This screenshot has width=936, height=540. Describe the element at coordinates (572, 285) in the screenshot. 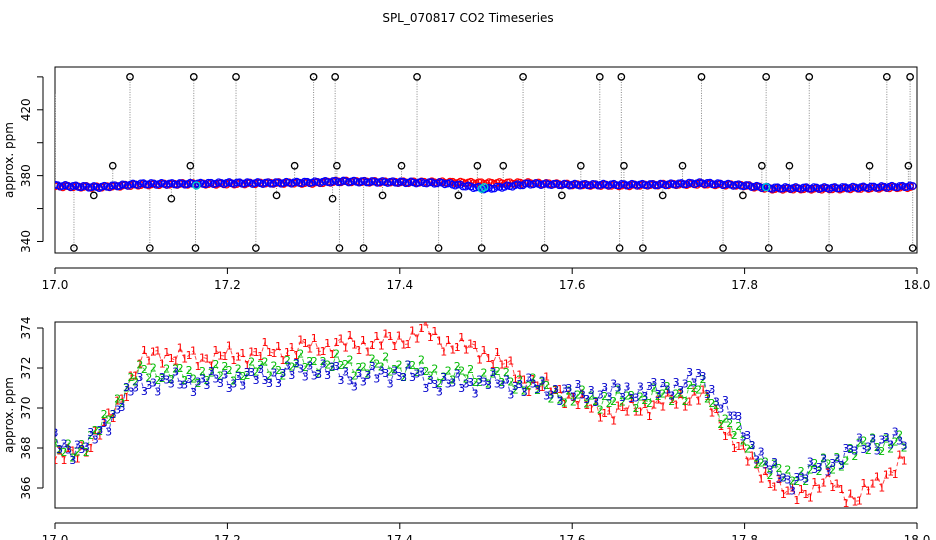

I see `x-tick-label: 17.6` at that location.